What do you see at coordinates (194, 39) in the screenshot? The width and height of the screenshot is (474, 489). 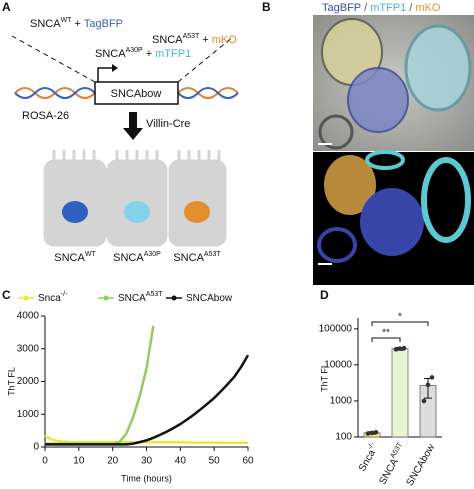 I see `construct-label: SNCAA53T + mKO` at bounding box center [194, 39].